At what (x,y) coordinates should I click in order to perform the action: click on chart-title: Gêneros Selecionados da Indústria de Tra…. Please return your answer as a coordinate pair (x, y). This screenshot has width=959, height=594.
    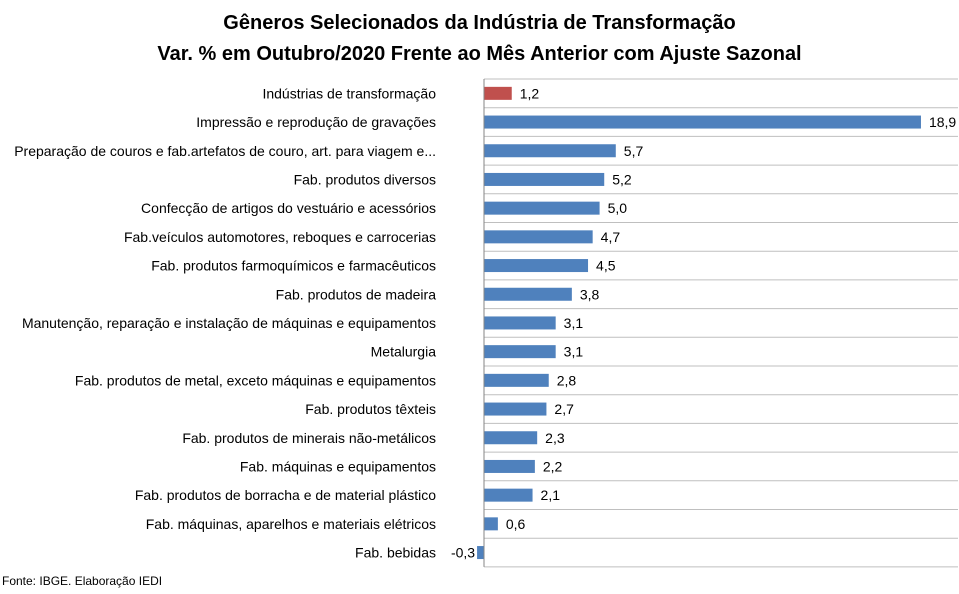
    Looking at the image, I should click on (479, 23).